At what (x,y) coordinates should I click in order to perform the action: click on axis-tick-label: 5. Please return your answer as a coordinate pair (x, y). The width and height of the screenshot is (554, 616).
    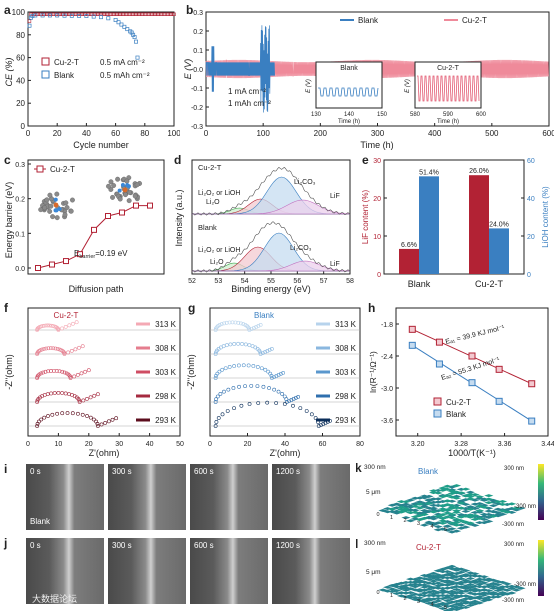
    Looking at the image, I should click on (445, 530).